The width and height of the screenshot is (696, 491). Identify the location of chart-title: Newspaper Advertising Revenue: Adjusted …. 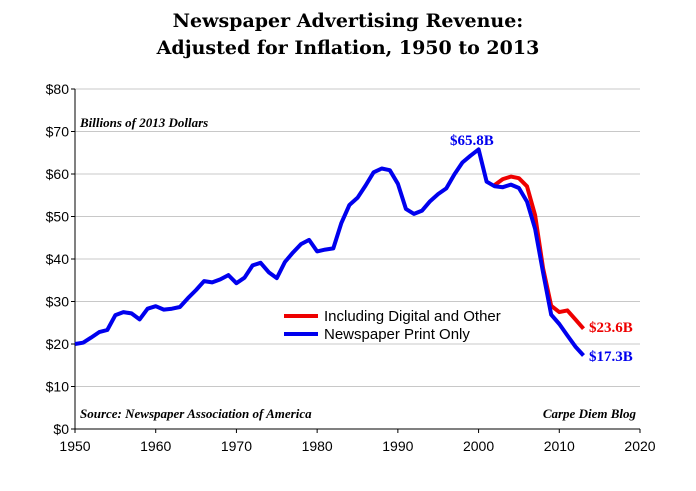
(348, 35).